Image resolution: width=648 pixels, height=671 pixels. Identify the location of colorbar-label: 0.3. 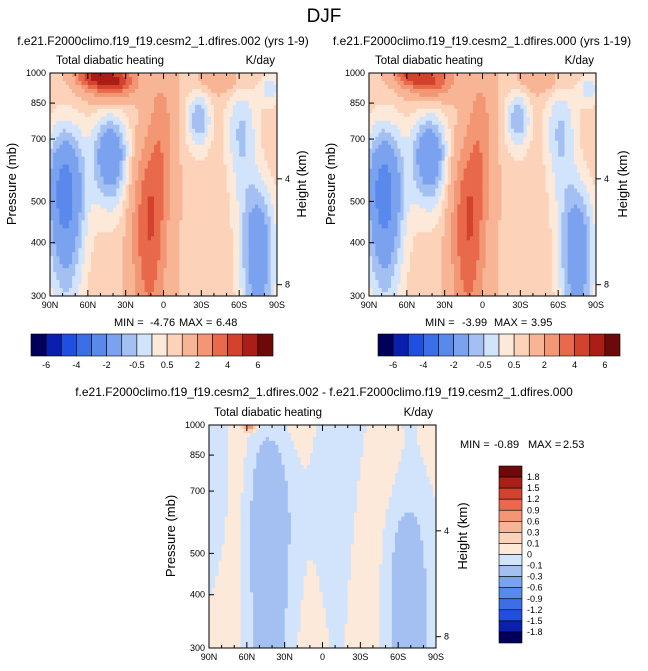
(533, 532).